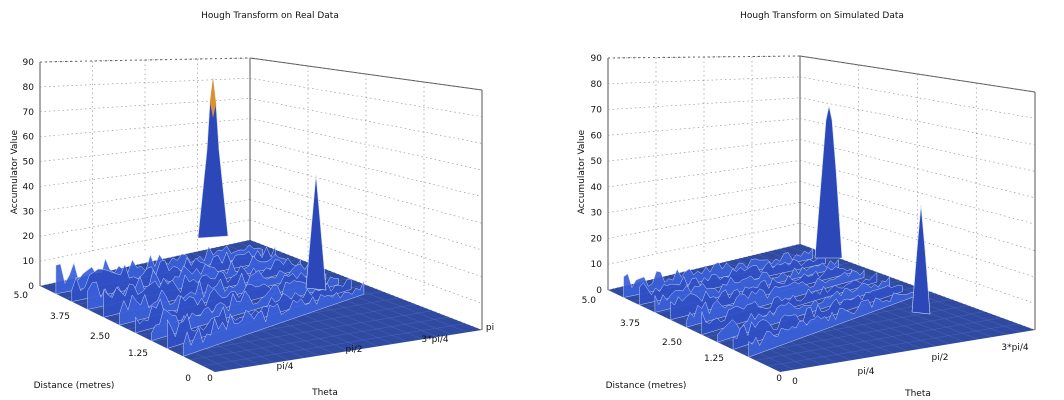 This screenshot has height=400, width=1064. Describe the element at coordinates (597, 111) in the screenshot. I see `right-ztick-70: 70` at that location.